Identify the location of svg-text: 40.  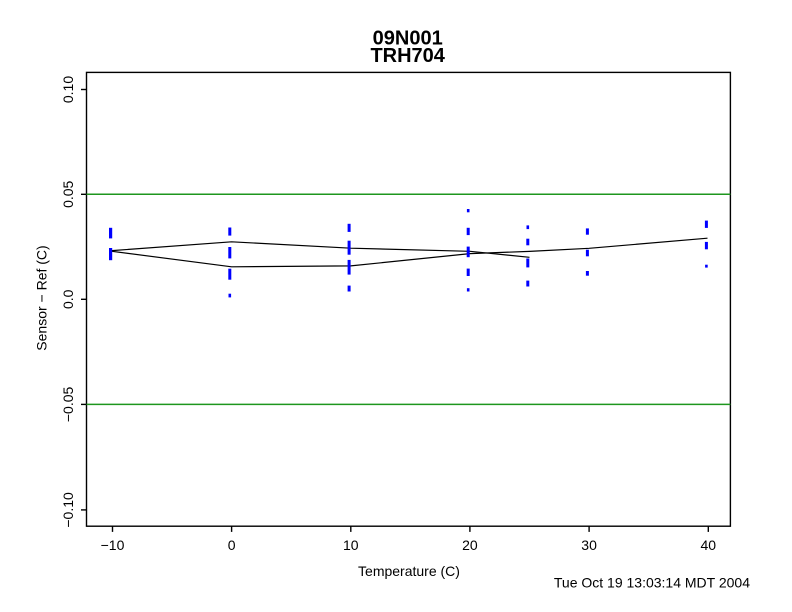
(709, 545).